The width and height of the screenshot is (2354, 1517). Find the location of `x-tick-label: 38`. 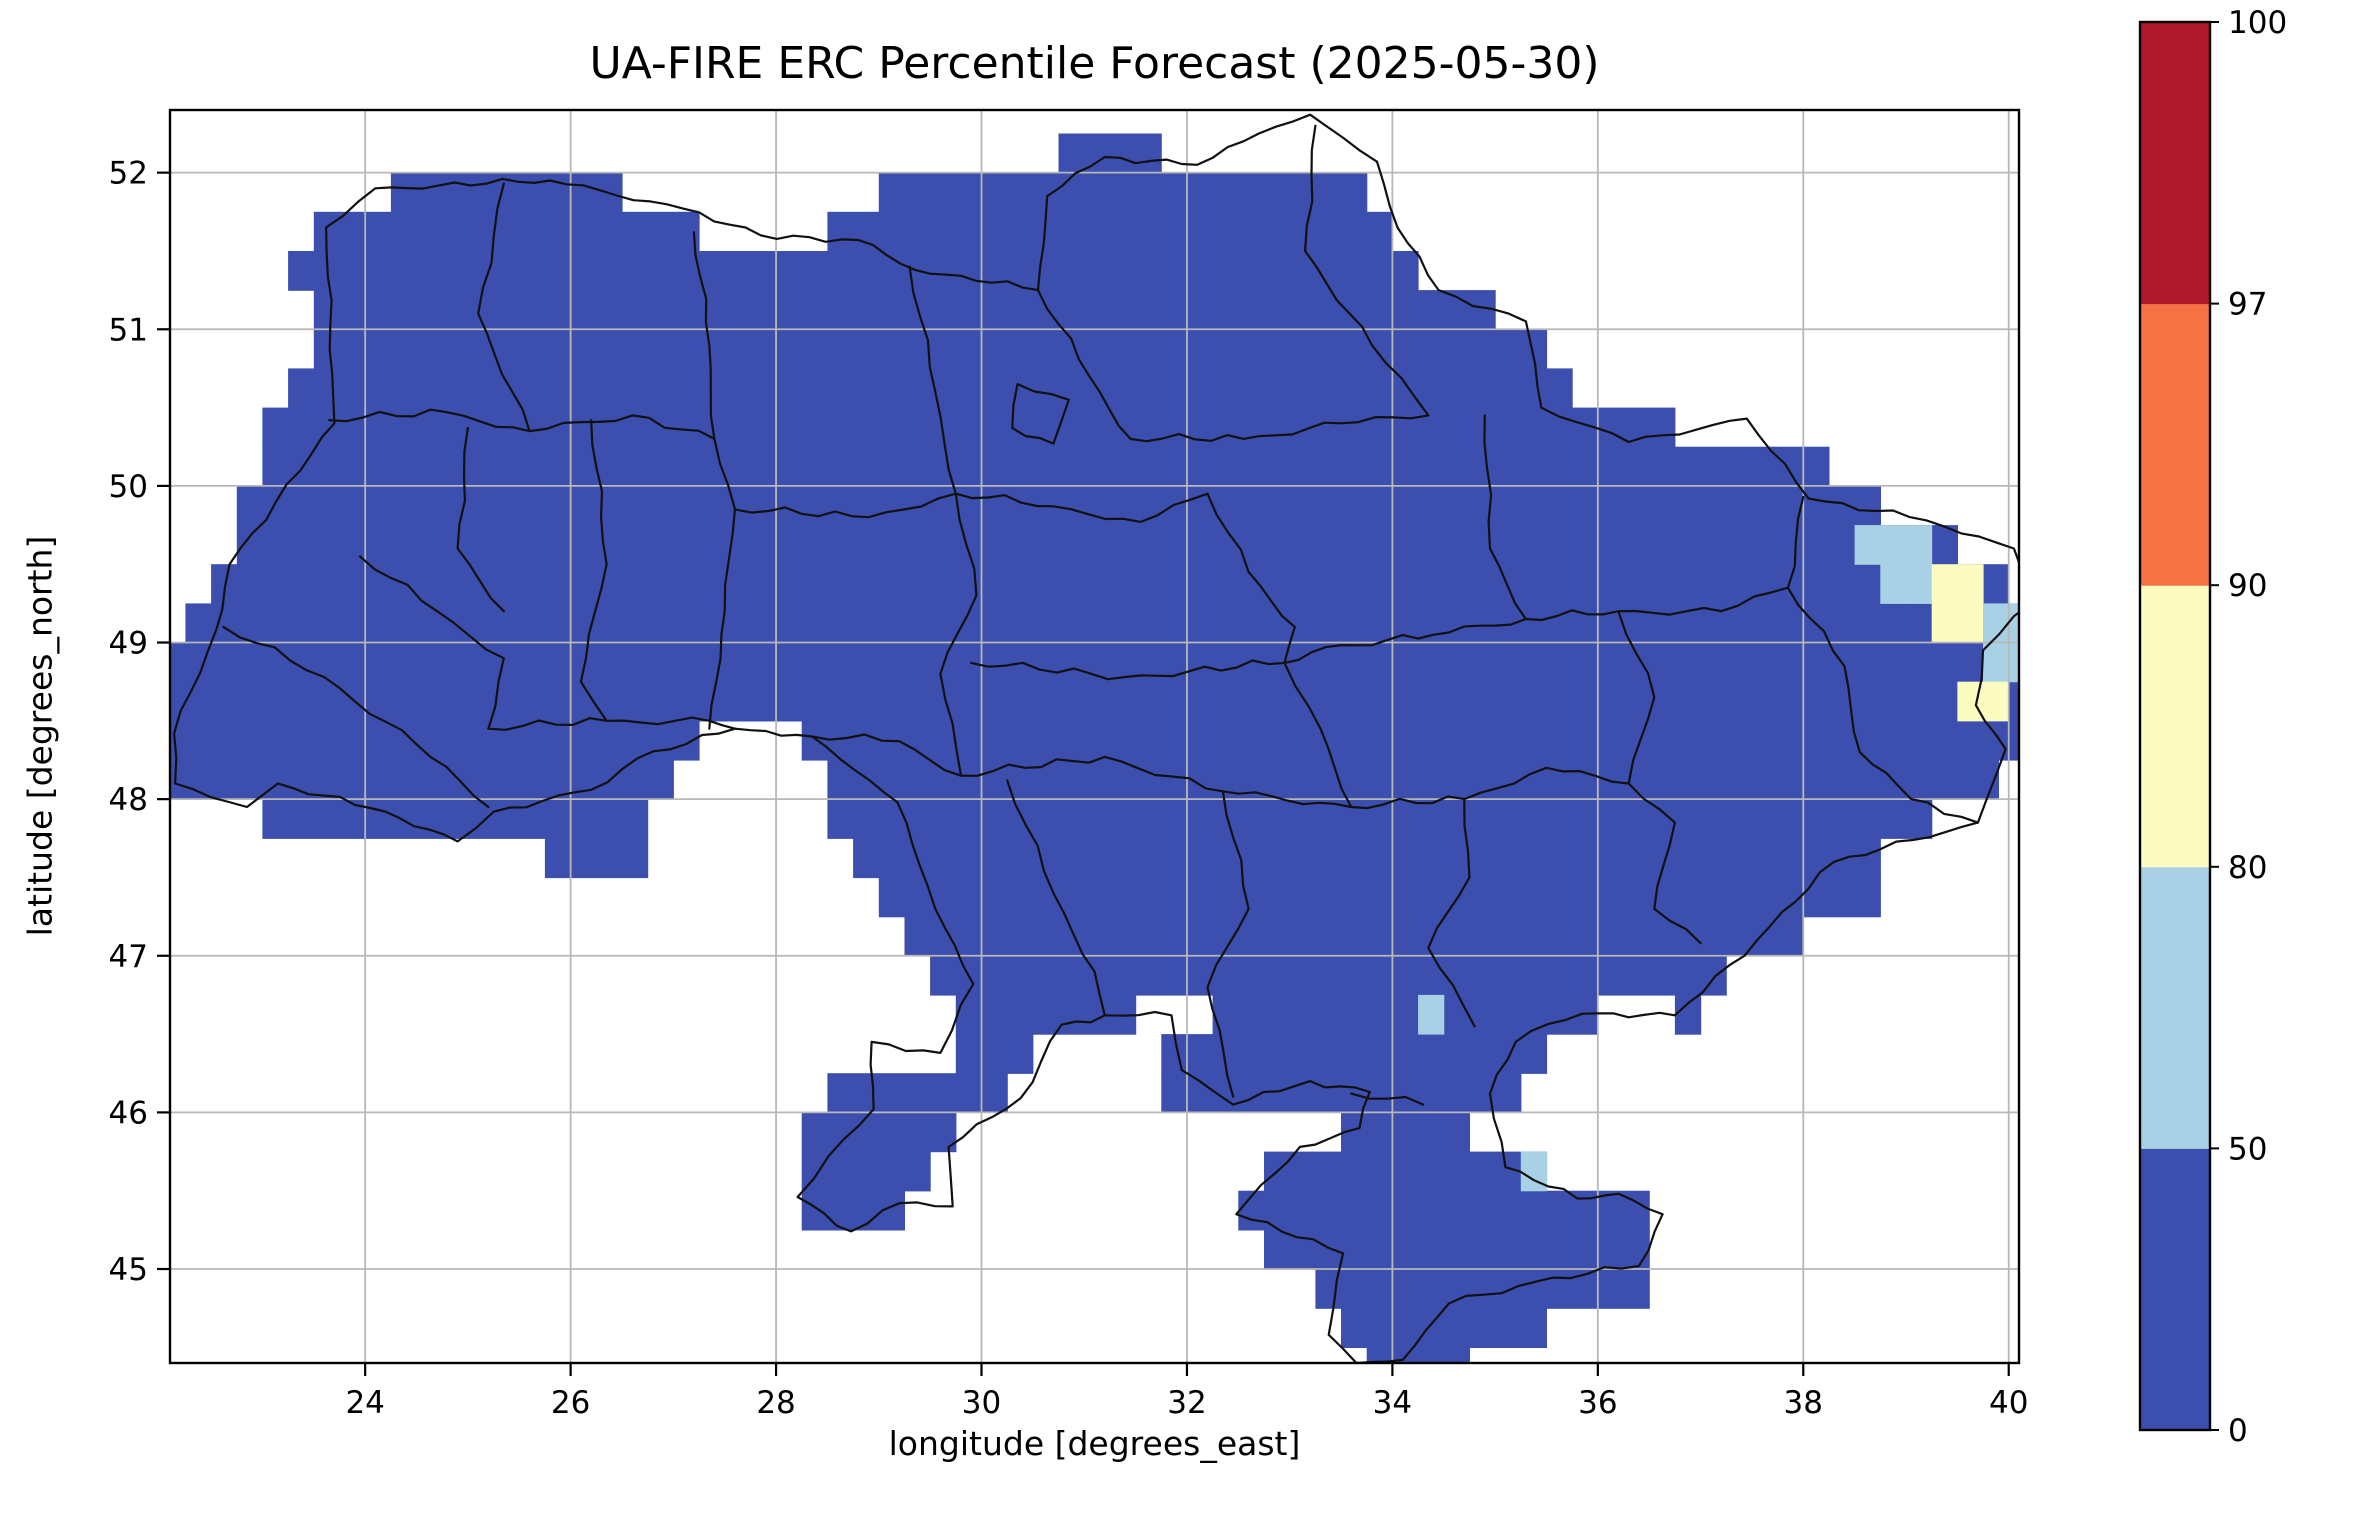

x-tick-label: 38 is located at coordinates (1803, 1403).